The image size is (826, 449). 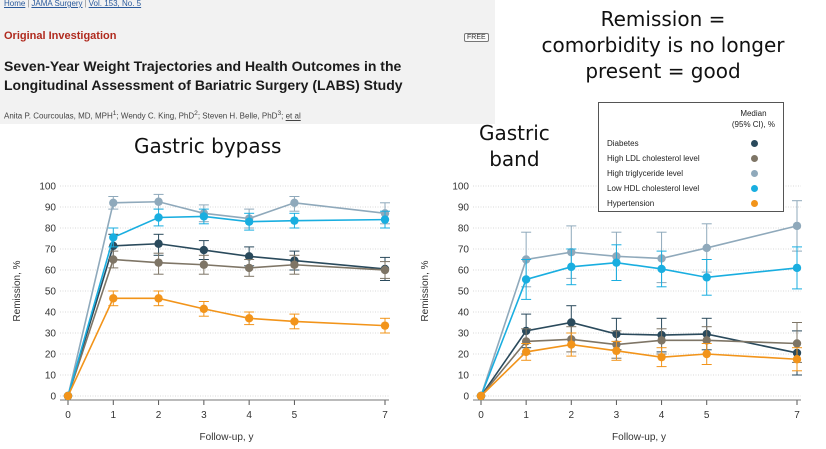 What do you see at coordinates (155, 116) in the screenshot?
I see `author-2: ; Wendy C. King, PhD` at bounding box center [155, 116].